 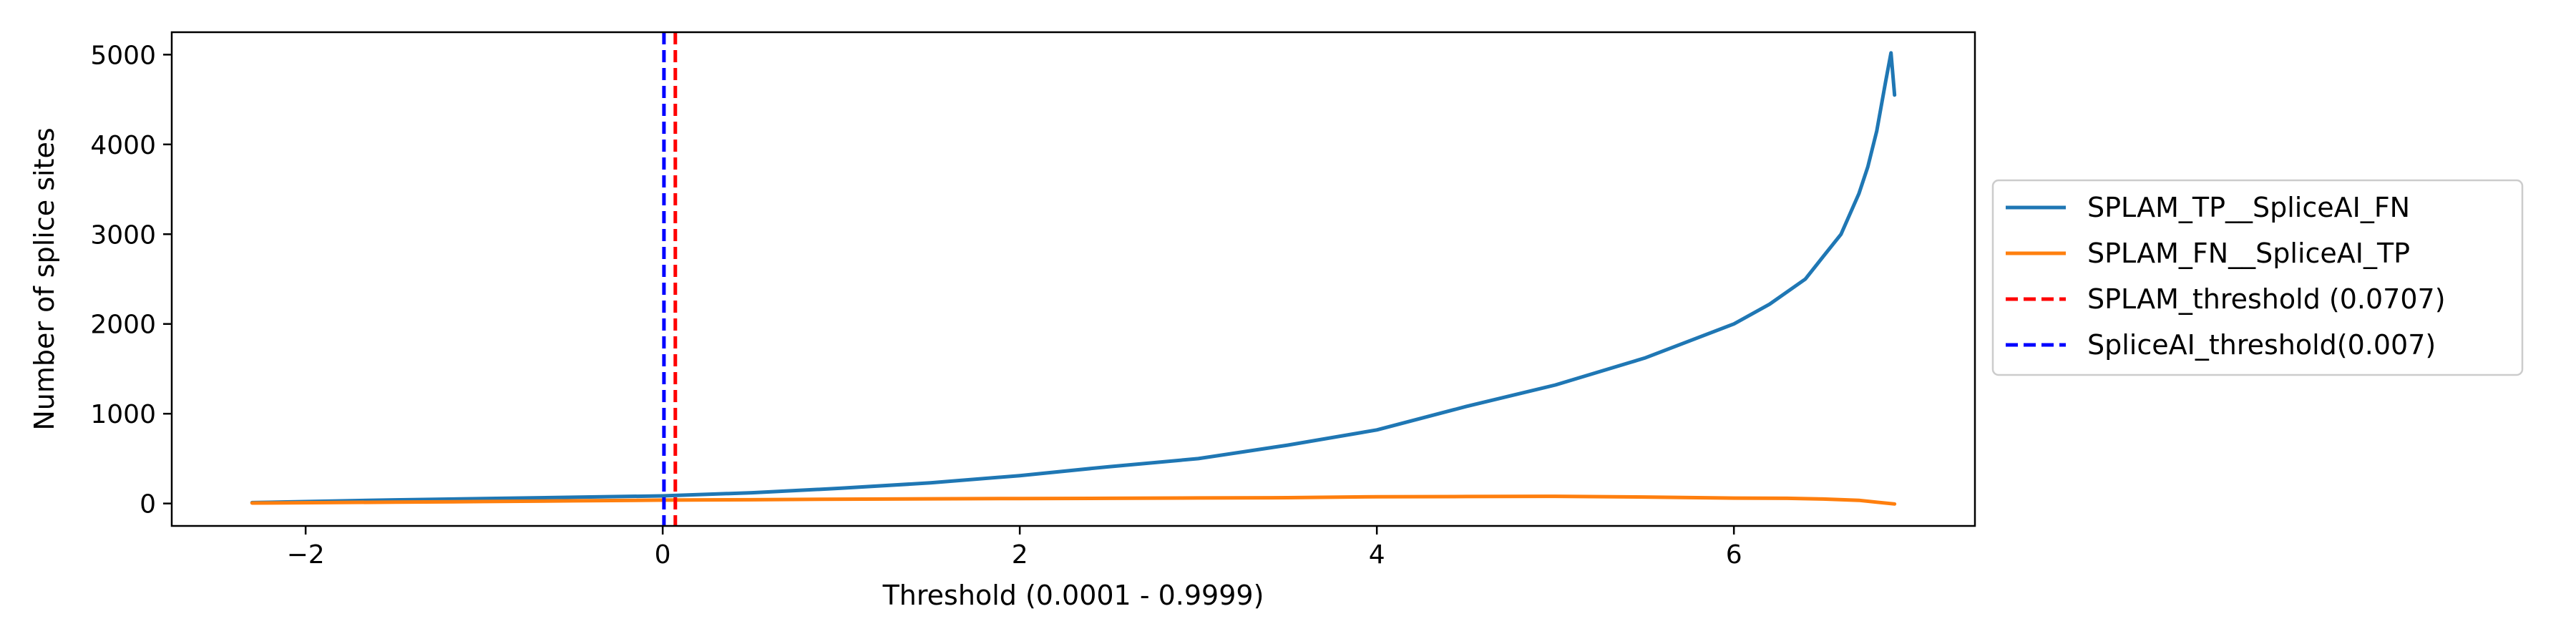 I want to click on y-tick-label: 4000, so click(x=123, y=145).